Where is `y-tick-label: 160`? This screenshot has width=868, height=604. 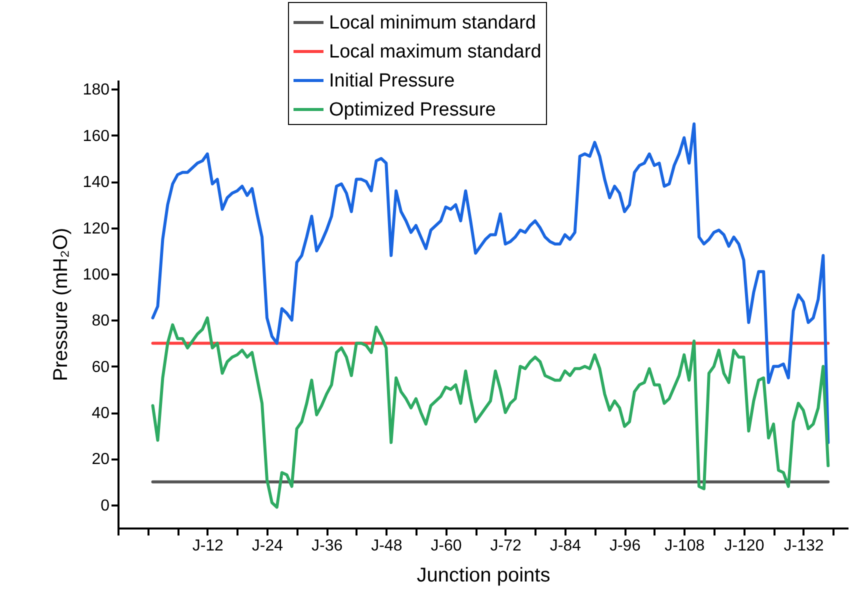
y-tick-label: 160 is located at coordinates (96, 136).